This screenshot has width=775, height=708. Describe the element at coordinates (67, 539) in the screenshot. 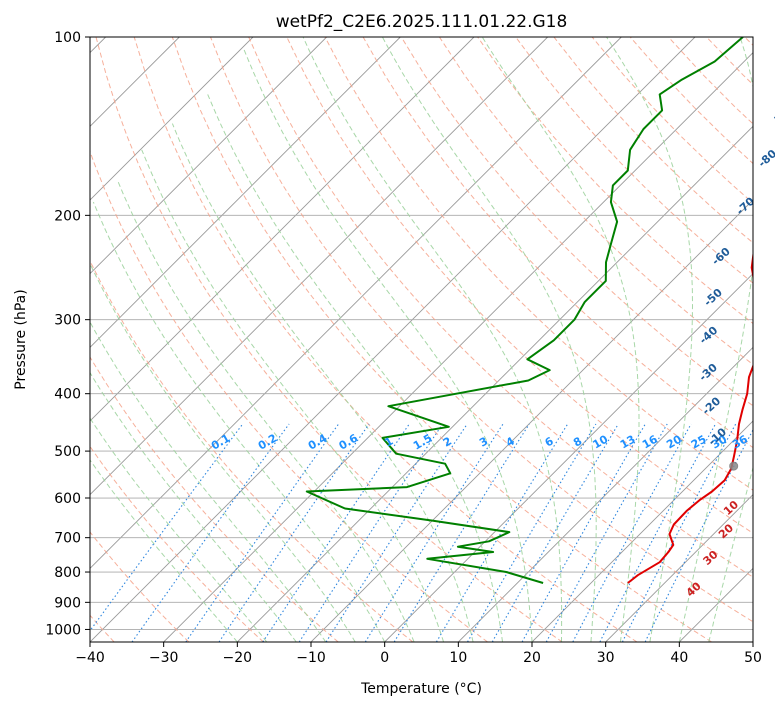

I see `y-tick-label: 700` at that location.